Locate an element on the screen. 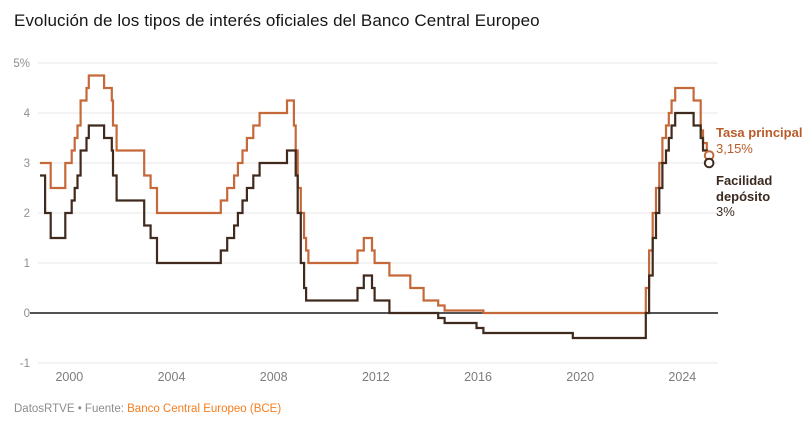 Image resolution: width=802 pixels, height=425 pixels. series-label-facilidad-deposito: Facilidad depósito 3% is located at coordinates (759, 196).